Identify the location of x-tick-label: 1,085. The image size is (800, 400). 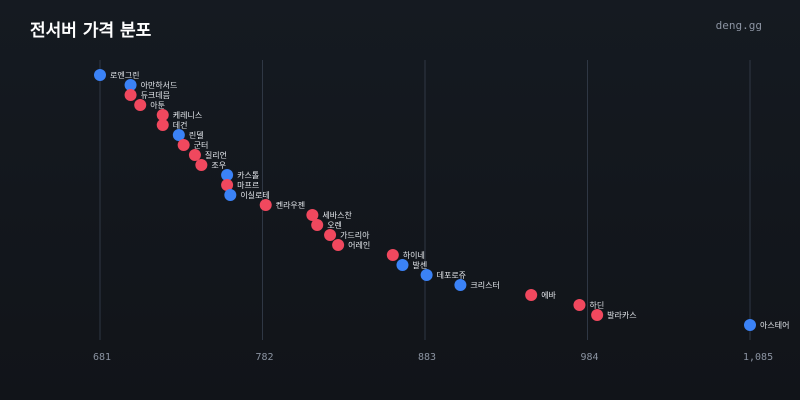
(758, 357).